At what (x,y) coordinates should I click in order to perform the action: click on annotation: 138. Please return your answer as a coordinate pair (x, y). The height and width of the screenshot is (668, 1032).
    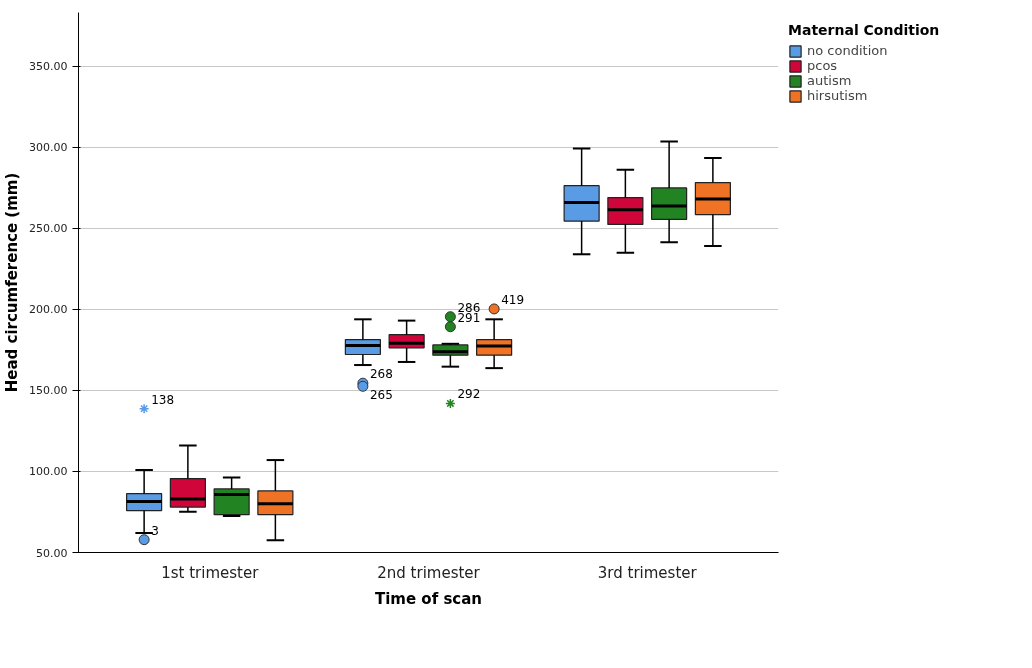
    Looking at the image, I should click on (163, 399).